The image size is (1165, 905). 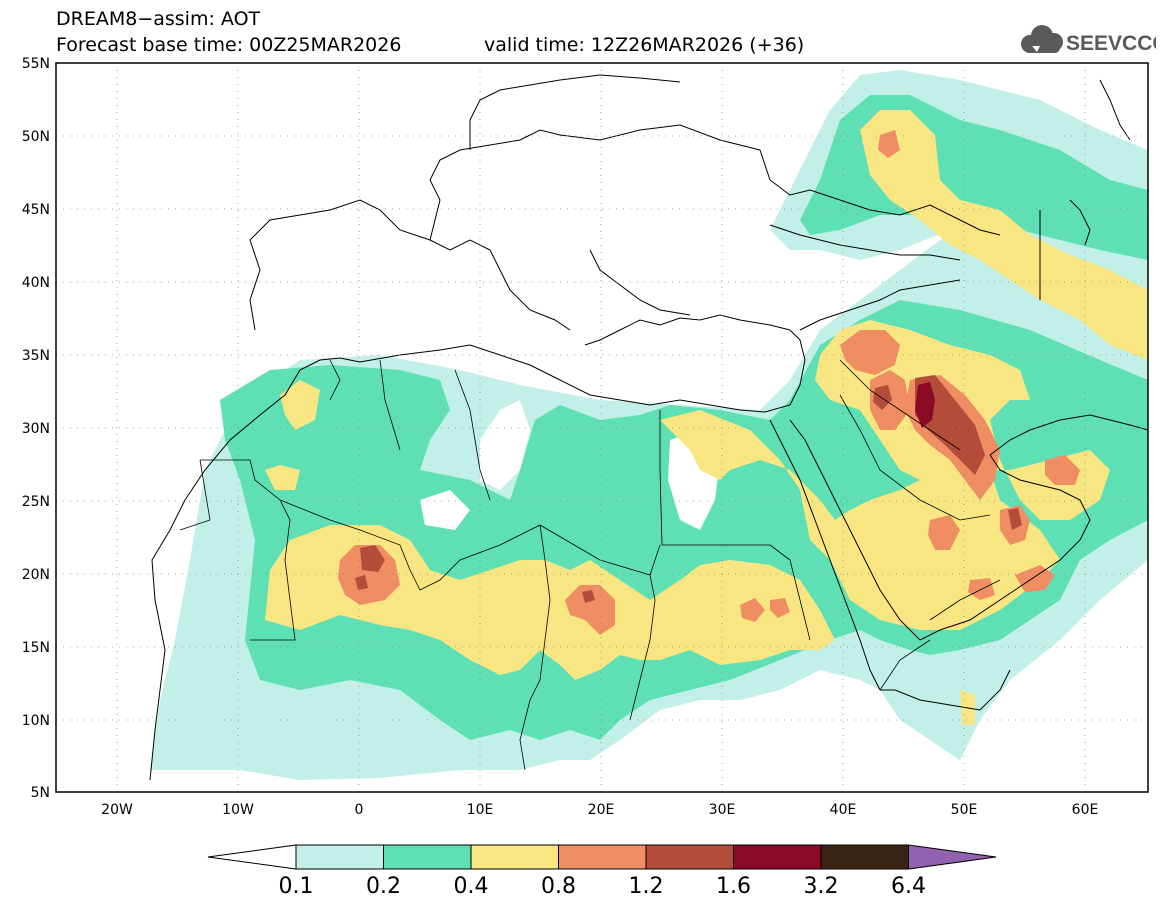 What do you see at coordinates (733, 886) in the screenshot?
I see `colorbar-label-5: 1.6` at bounding box center [733, 886].